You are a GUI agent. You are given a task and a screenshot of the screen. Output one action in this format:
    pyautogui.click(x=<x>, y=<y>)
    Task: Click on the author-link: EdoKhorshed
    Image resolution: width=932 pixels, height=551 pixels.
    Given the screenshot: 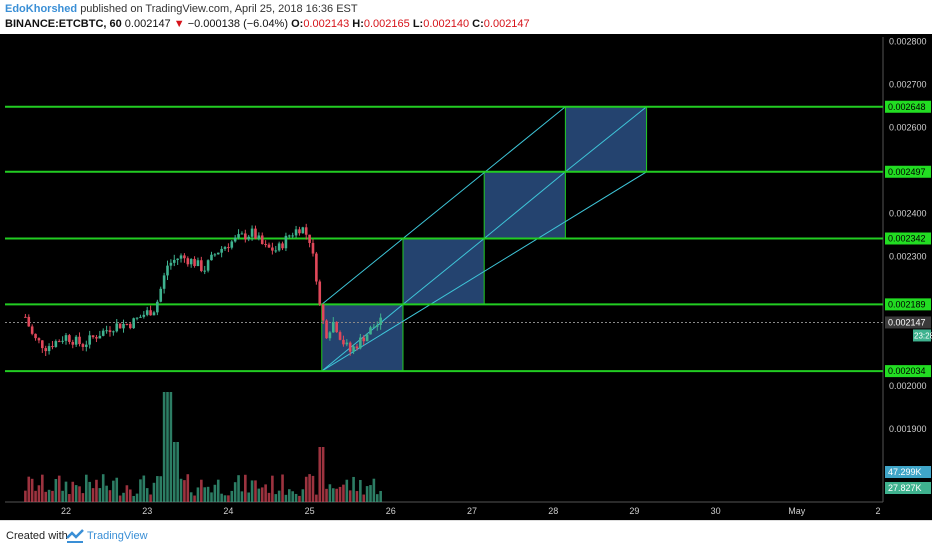 What is the action you would take?
    pyautogui.click(x=41, y=9)
    